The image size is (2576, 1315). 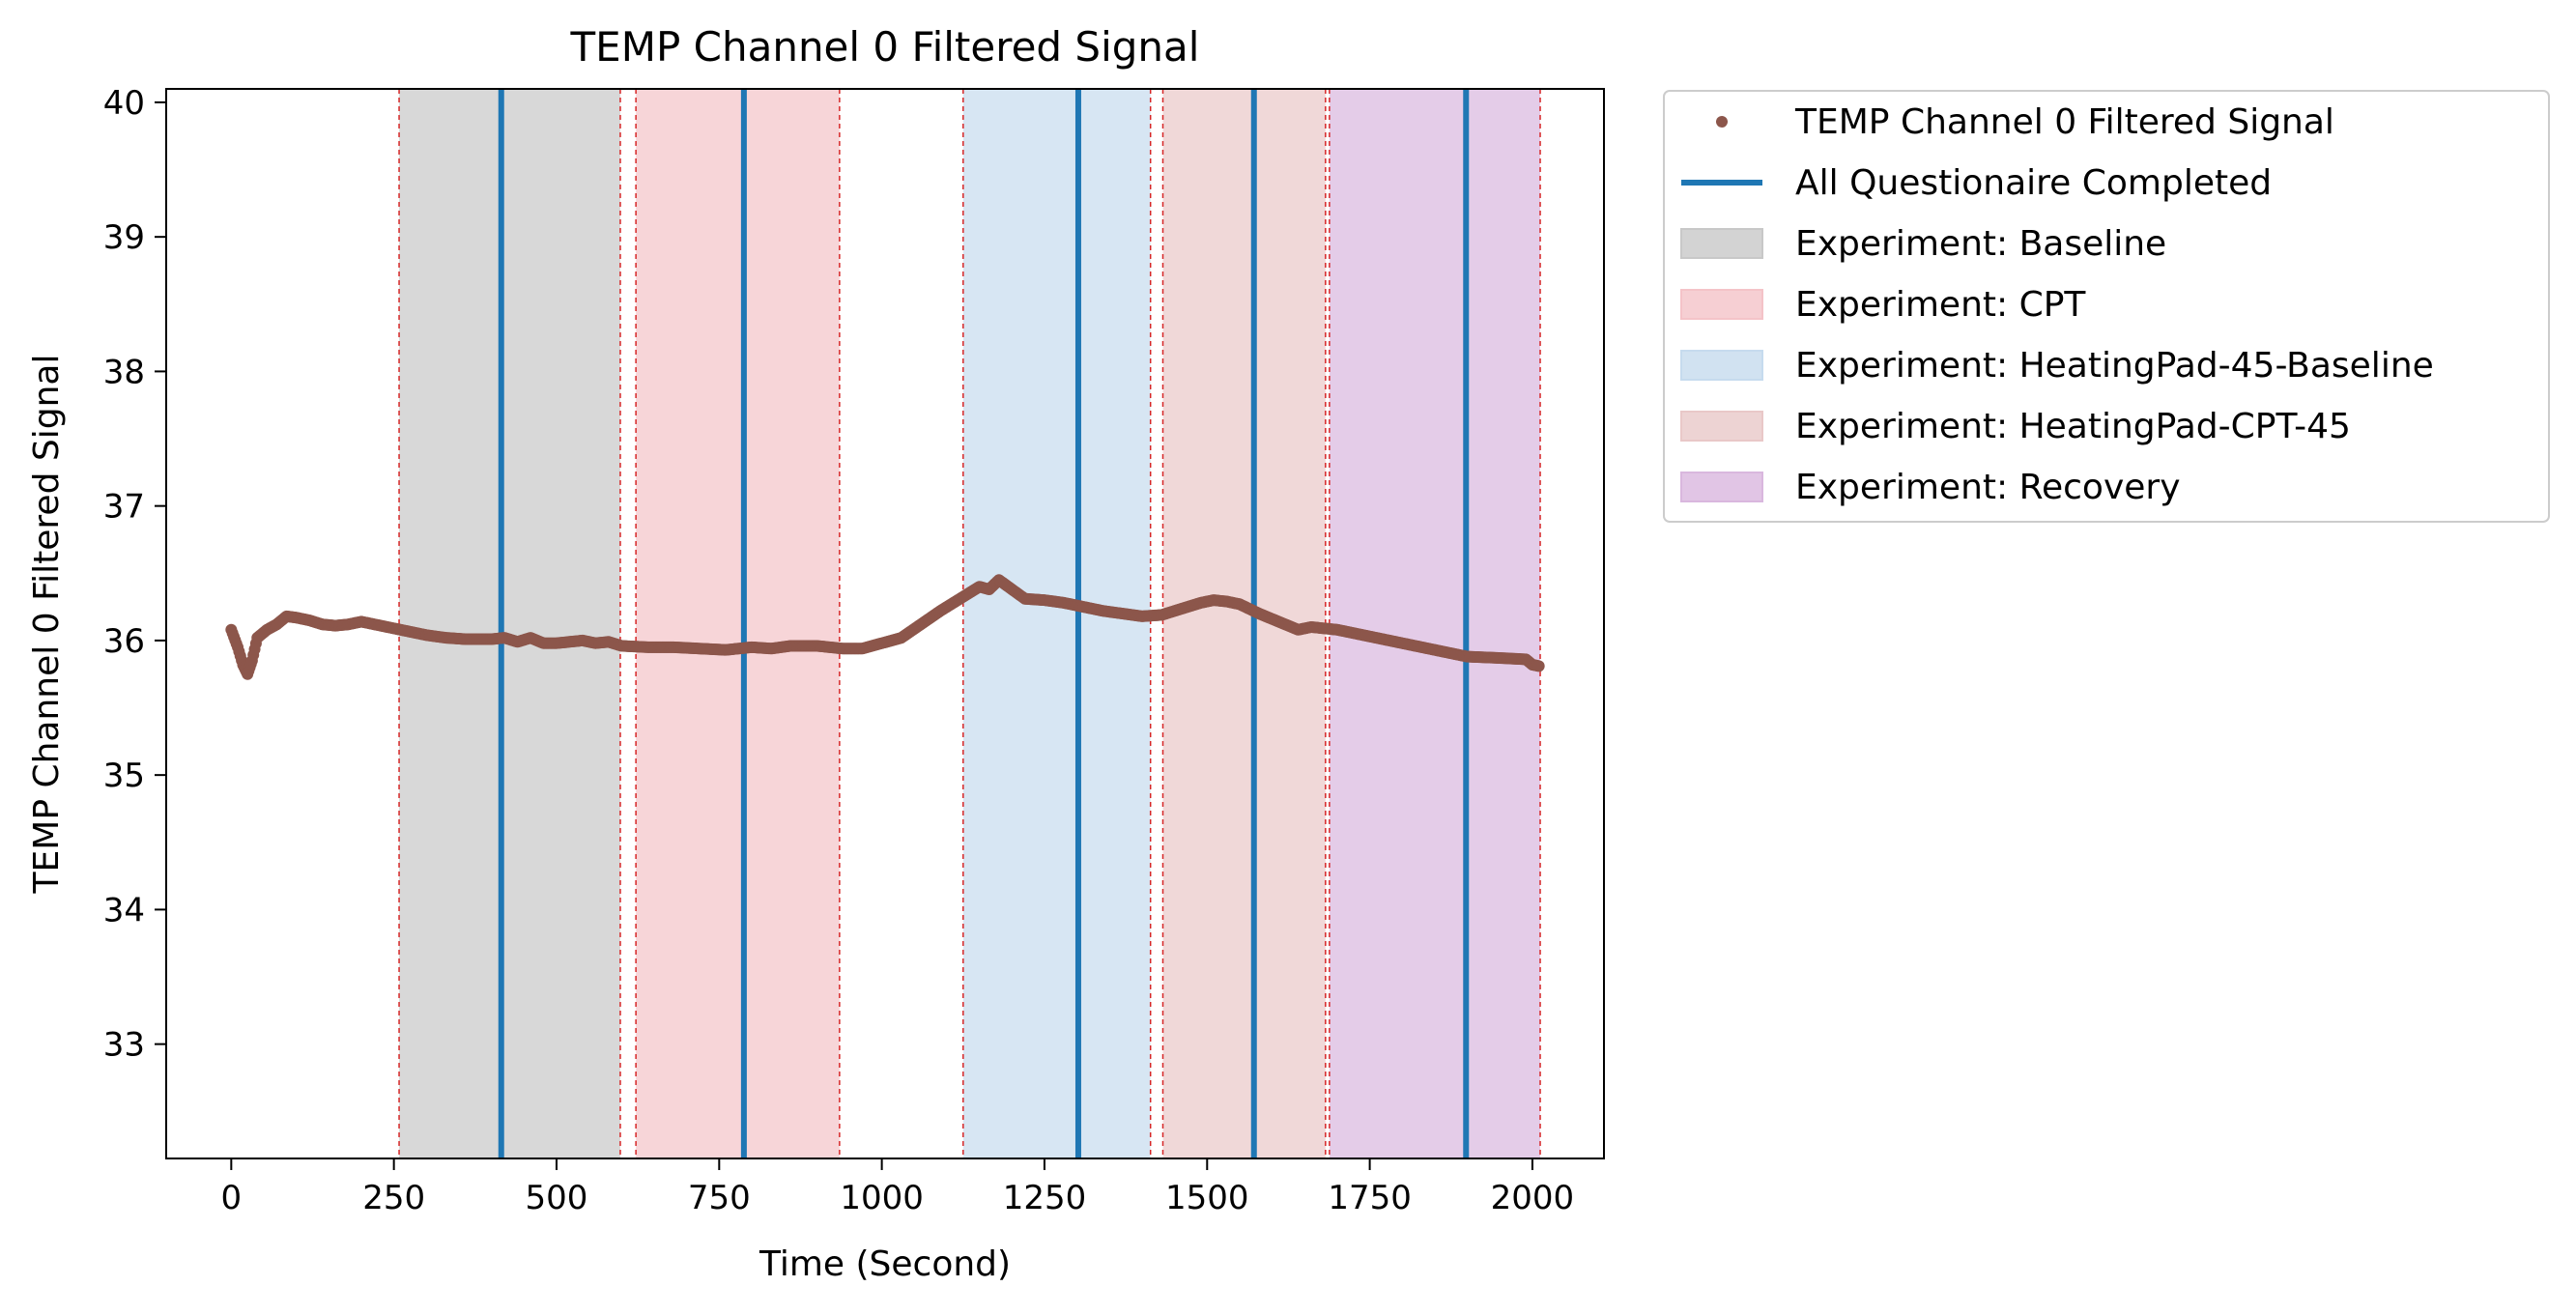 What do you see at coordinates (885, 1264) in the screenshot?
I see `x-axis-title: Time (Second)` at bounding box center [885, 1264].